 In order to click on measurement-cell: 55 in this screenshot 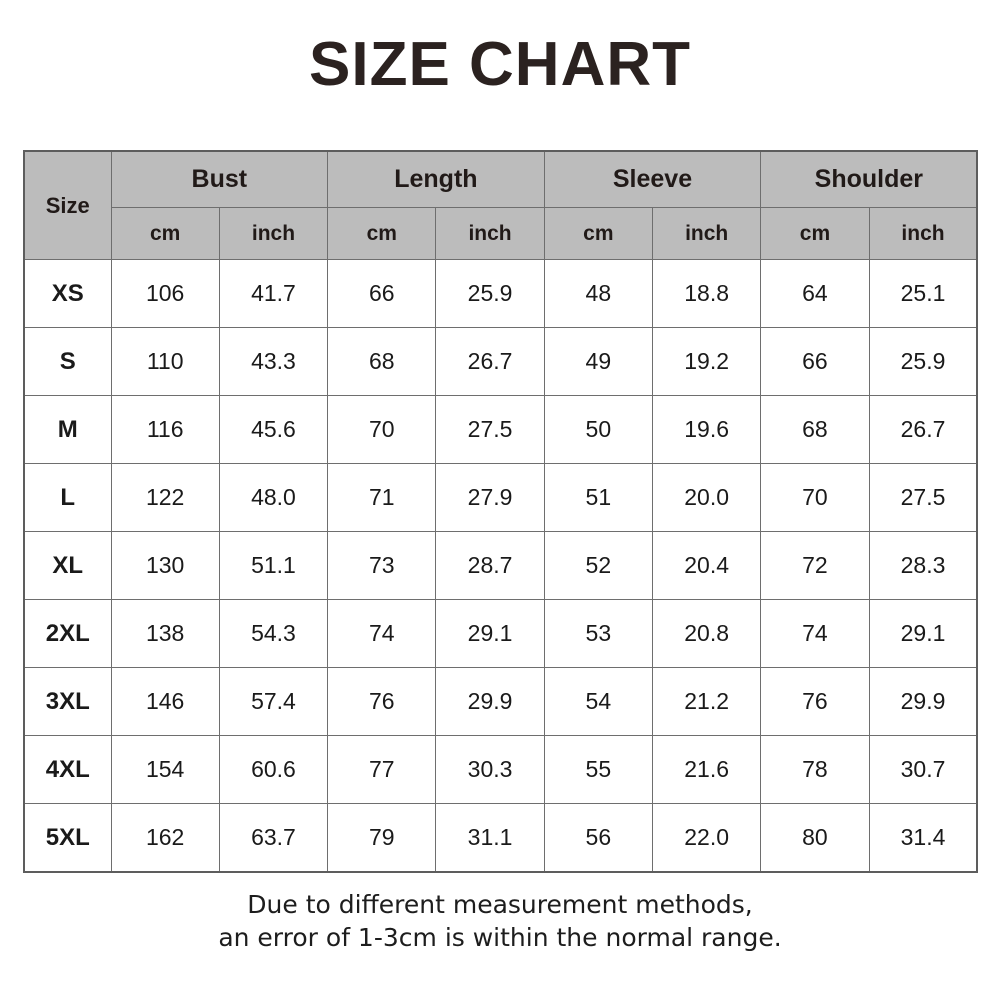, I will do `click(598, 769)`.